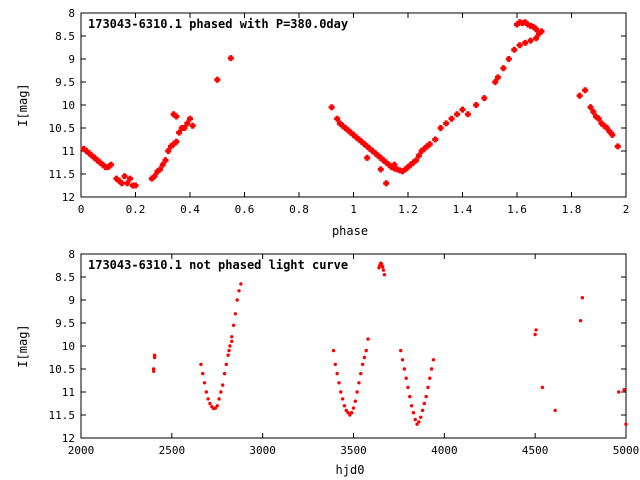 The image size is (640, 480). What do you see at coordinates (353, 209) in the screenshot?
I see `phased-x-tick-label: 1` at bounding box center [353, 209].